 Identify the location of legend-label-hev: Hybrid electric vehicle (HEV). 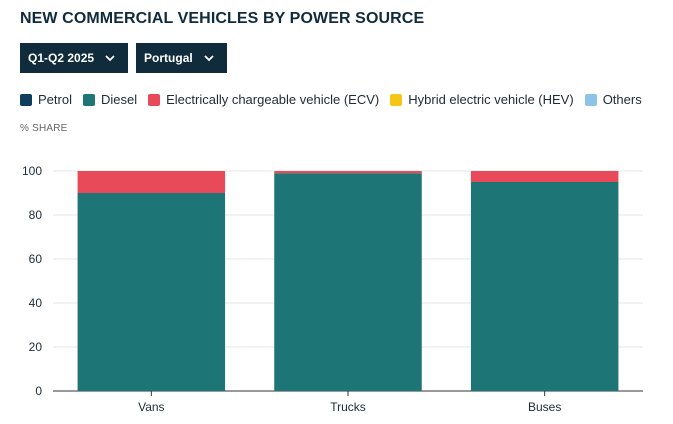
(491, 99).